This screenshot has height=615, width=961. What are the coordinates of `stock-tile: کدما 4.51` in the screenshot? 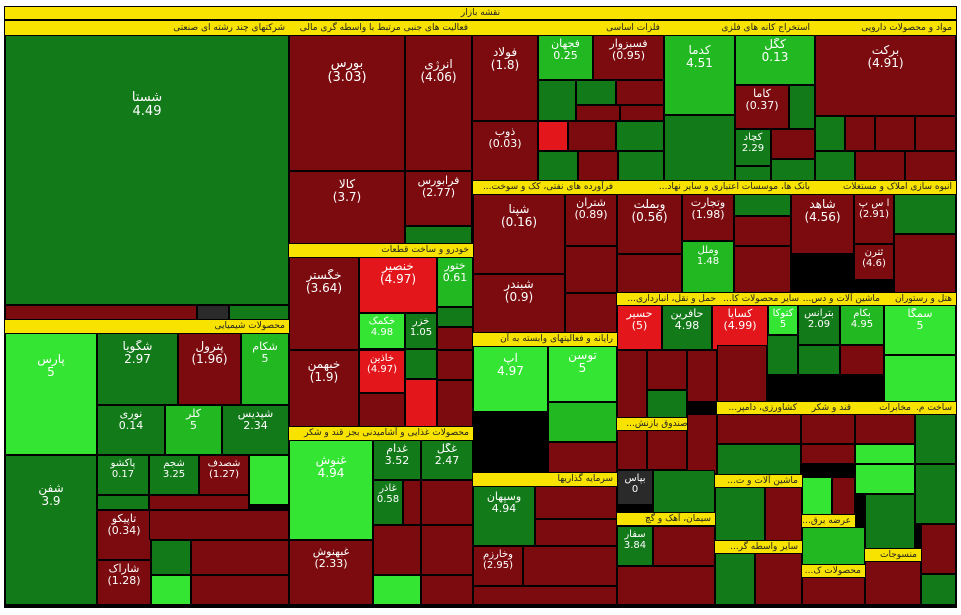 It's located at (699, 75).